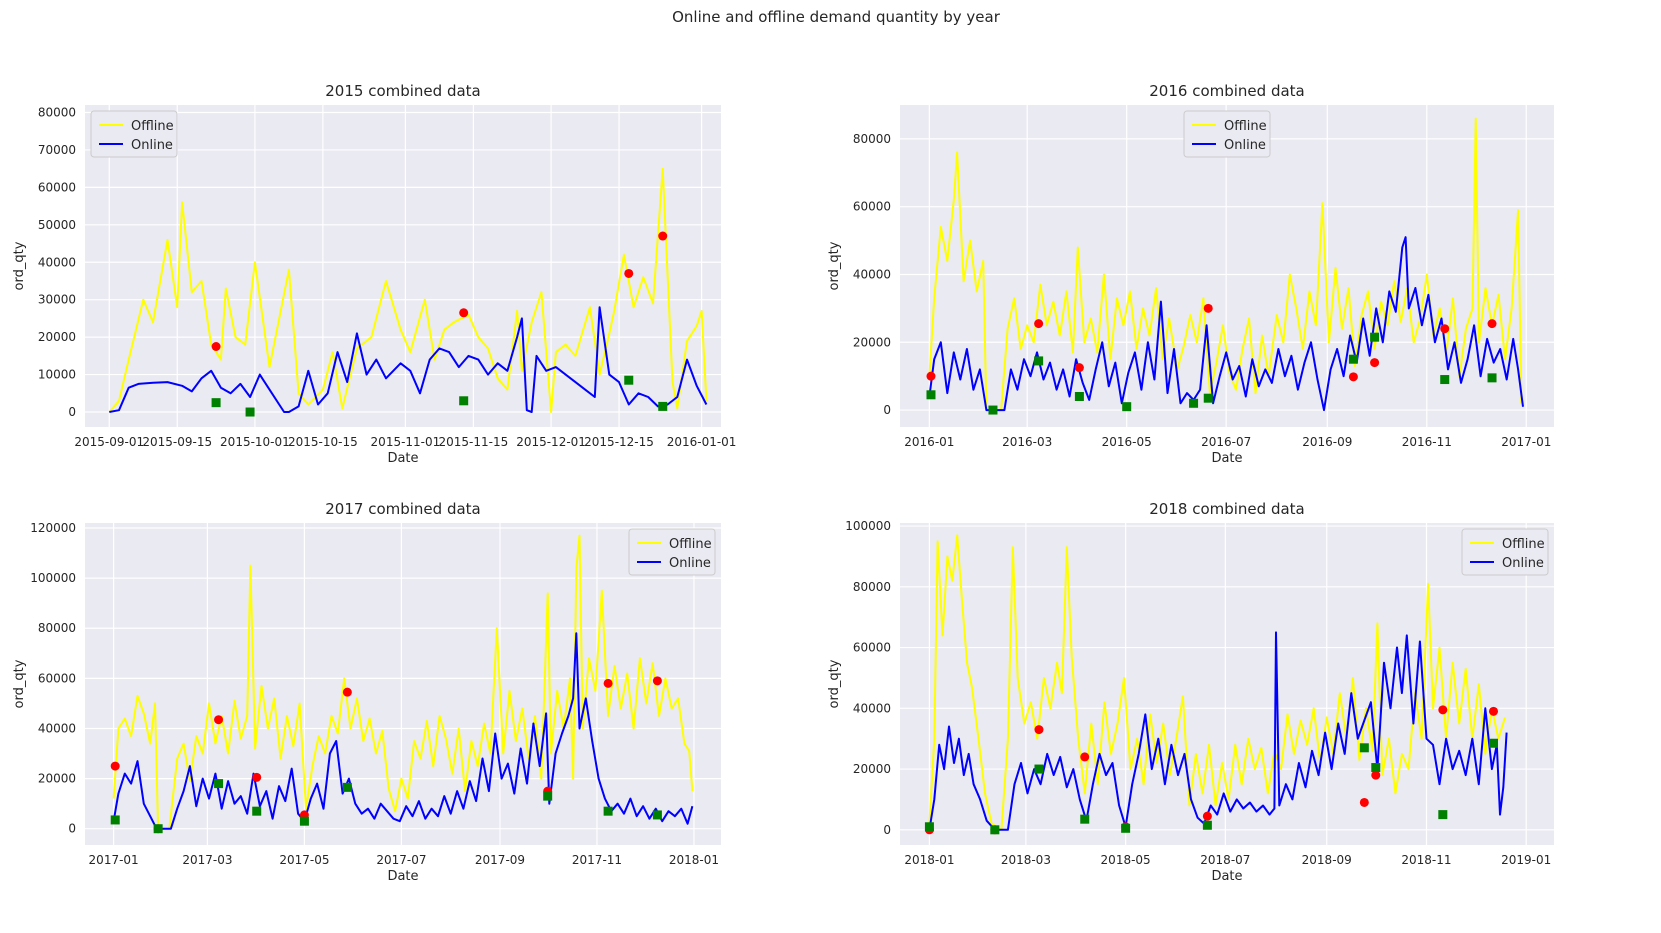 This screenshot has width=1661, height=933. Describe the element at coordinates (929, 860) in the screenshot. I see `x-tick-label: 2018-01` at that location.